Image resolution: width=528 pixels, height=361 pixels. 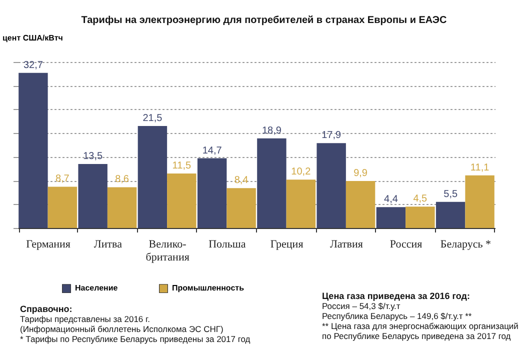 I want to click on text: Россия – 54,3 $/т.у.т, so click(x=362, y=306).